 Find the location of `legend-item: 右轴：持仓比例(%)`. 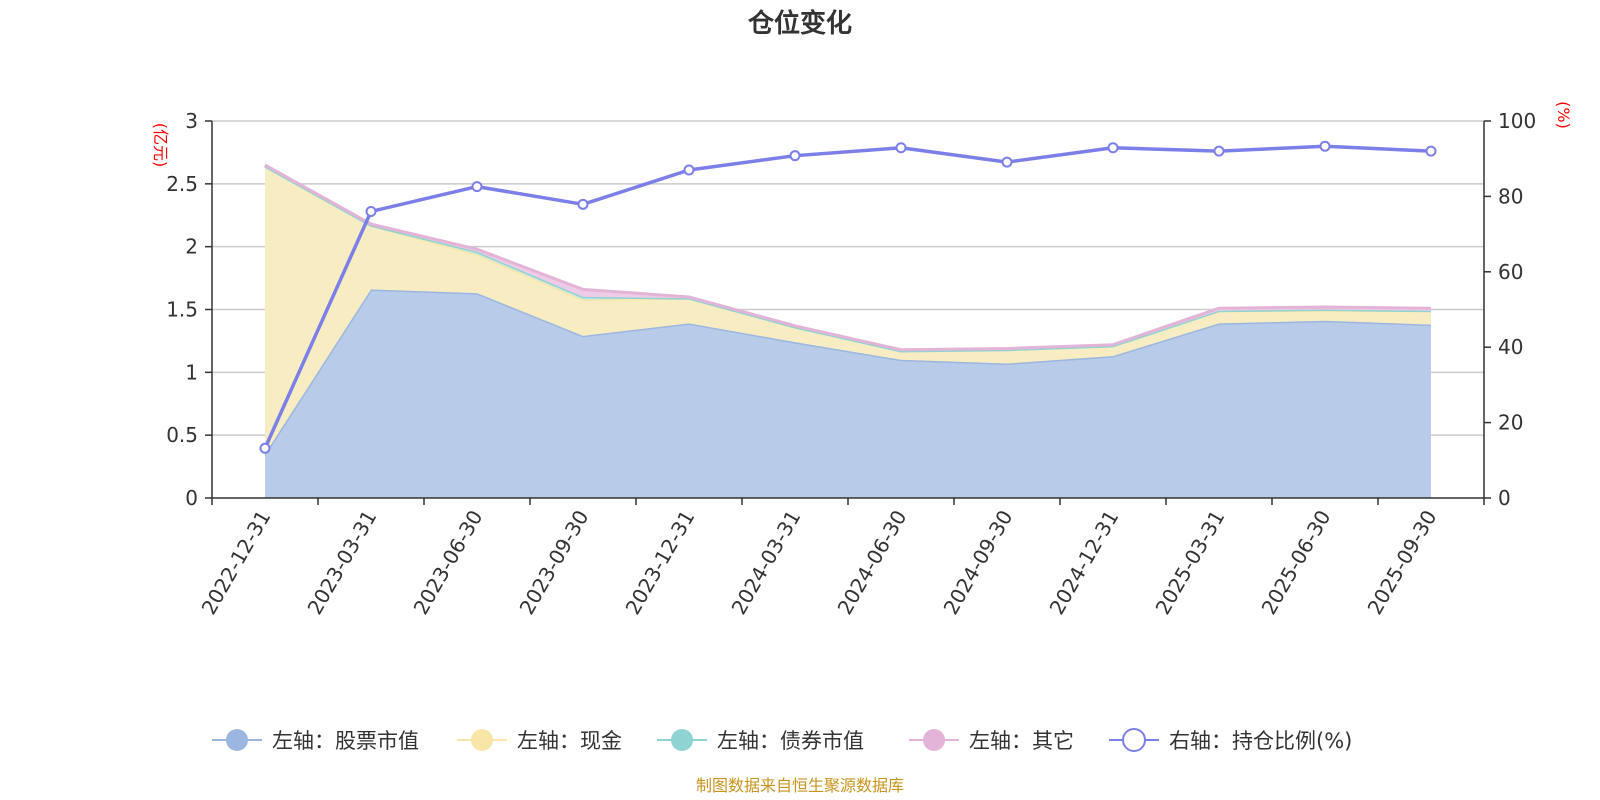

legend-item: 右轴：持仓比例(%) is located at coordinates (1230, 740).